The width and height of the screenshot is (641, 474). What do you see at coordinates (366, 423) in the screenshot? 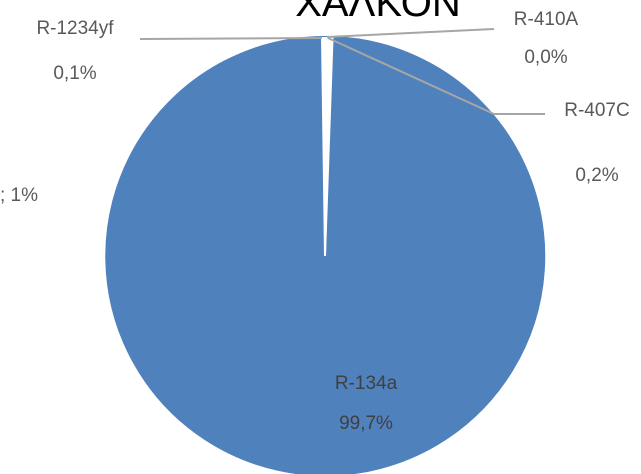
I see `label-r134a-value: 99,7%` at bounding box center [366, 423].